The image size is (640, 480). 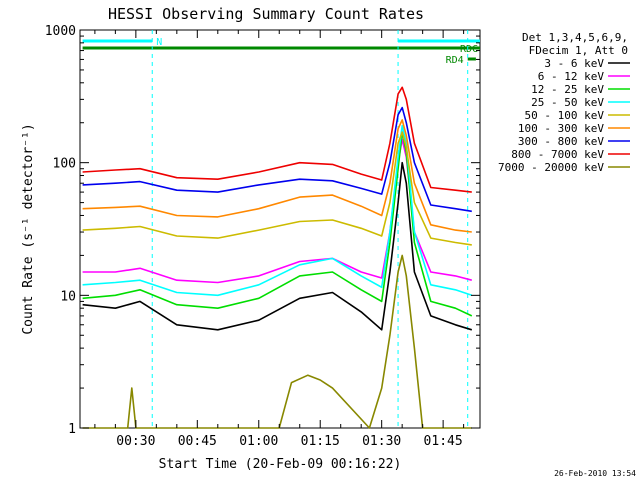 What do you see at coordinates (280, 464) in the screenshot?
I see `x-axis-label: Start Time (20-Feb-09 00:16:22)` at bounding box center [280, 464].